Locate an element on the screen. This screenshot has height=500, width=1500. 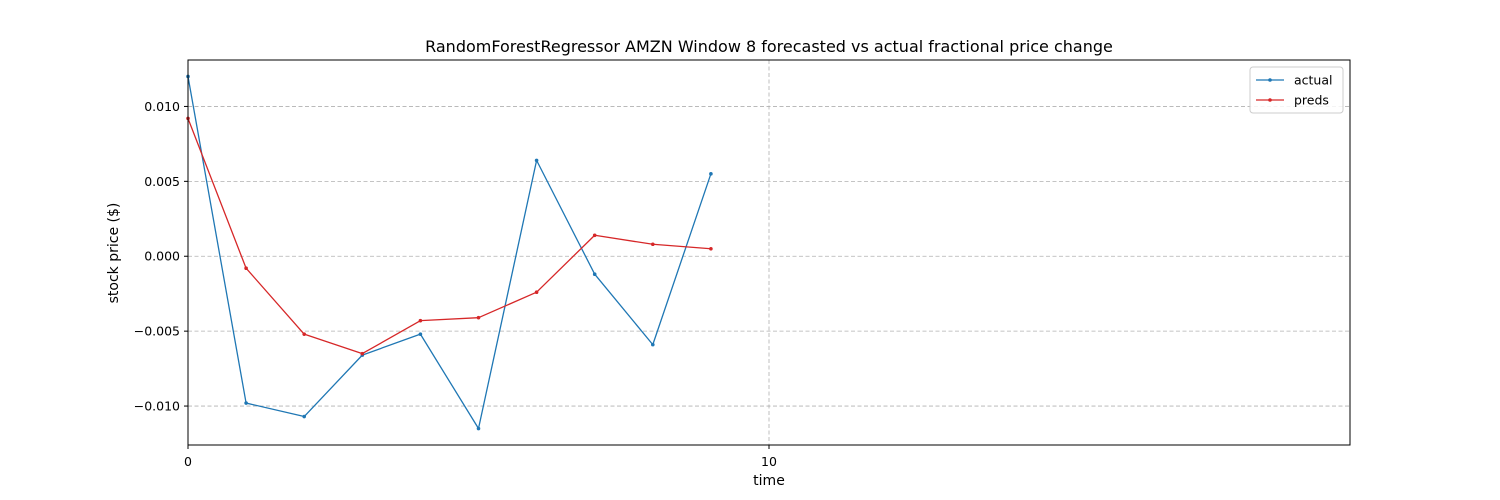
legend: actual preds is located at coordinates (1296, 90).